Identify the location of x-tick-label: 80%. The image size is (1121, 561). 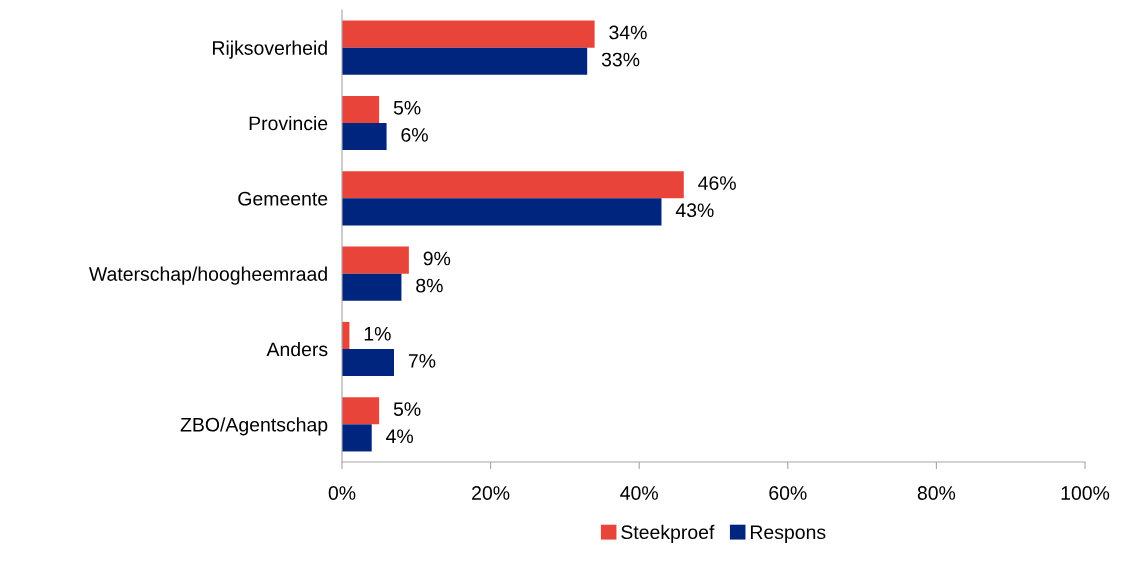
(936, 493).